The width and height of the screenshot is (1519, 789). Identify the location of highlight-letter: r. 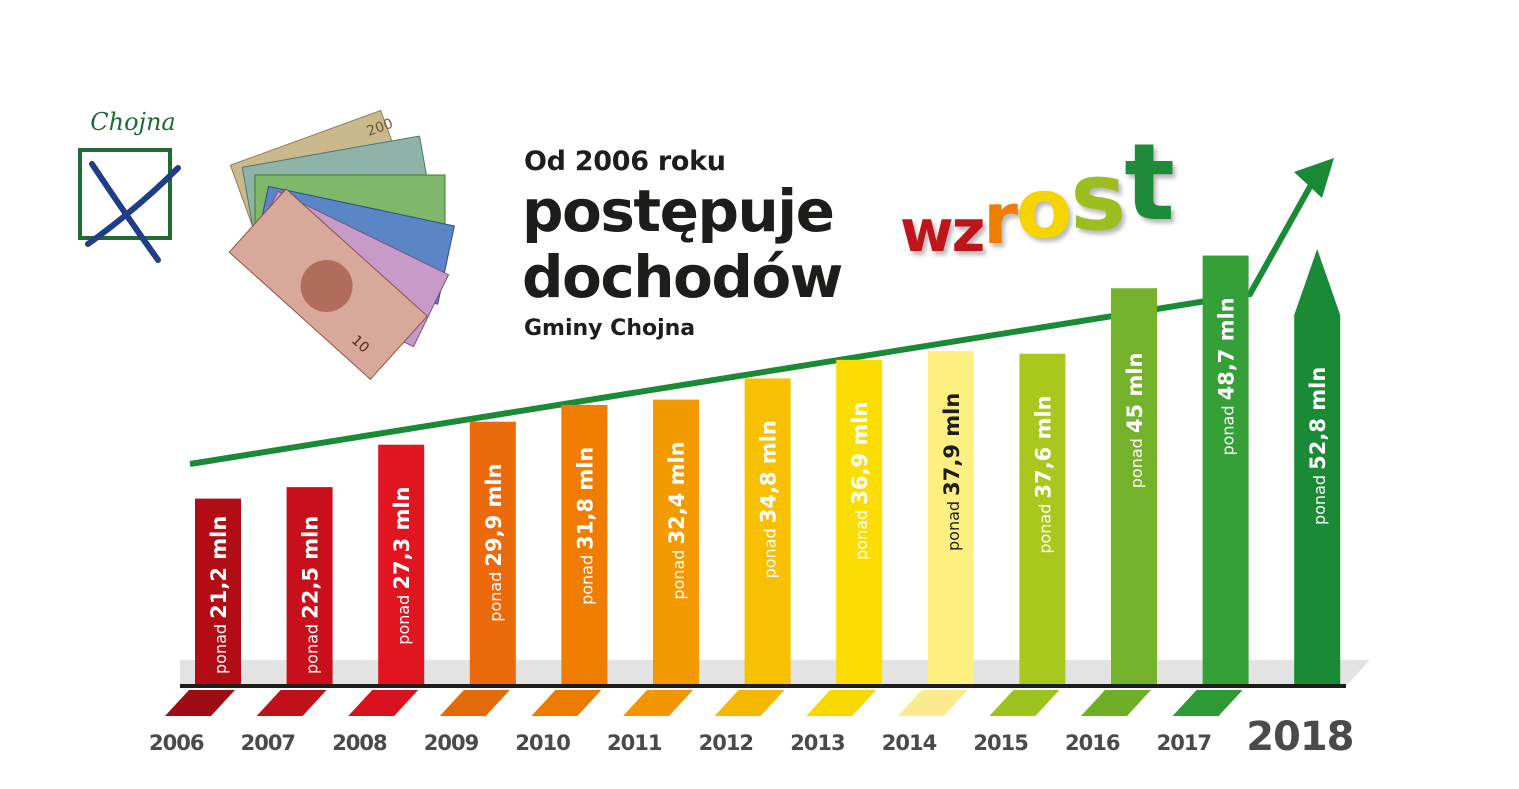
(1000, 219).